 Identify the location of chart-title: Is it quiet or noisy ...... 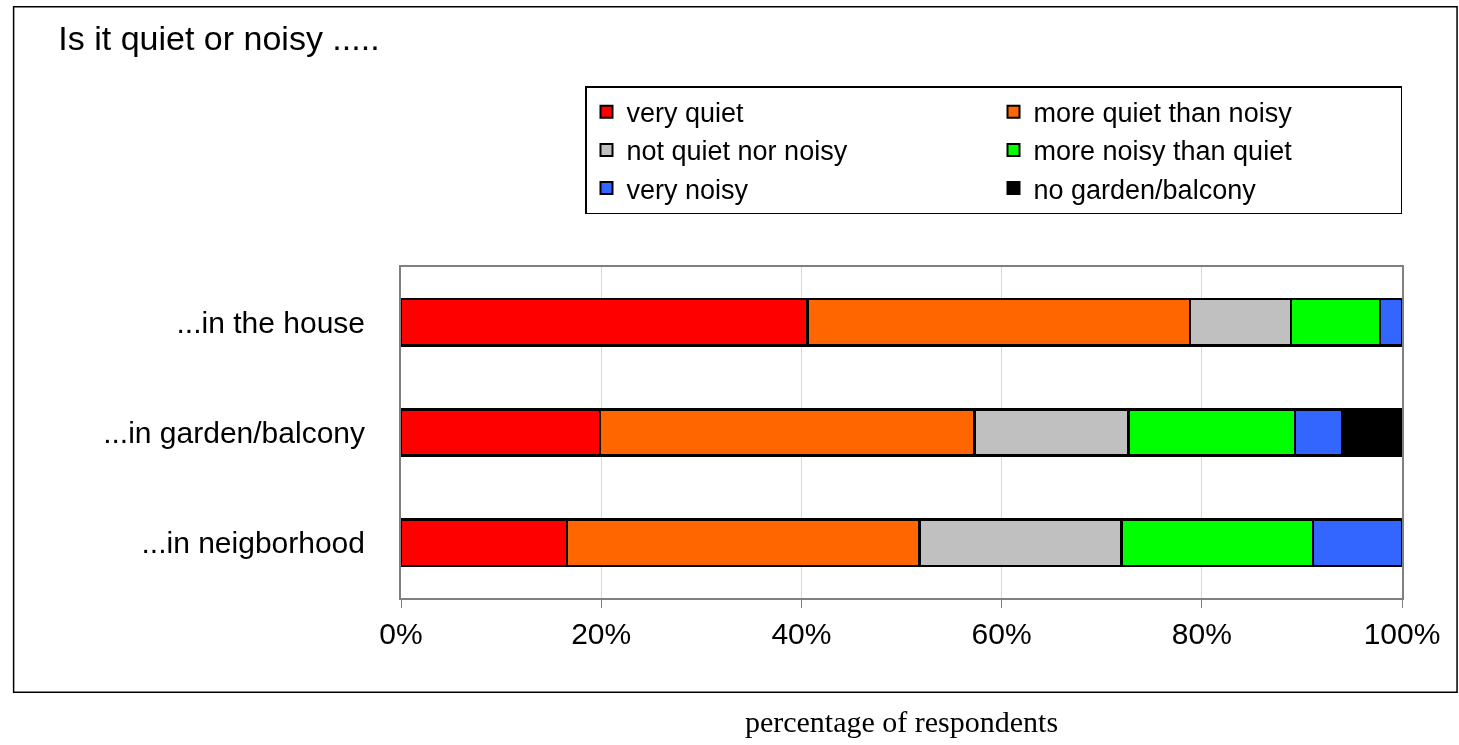
(219, 37).